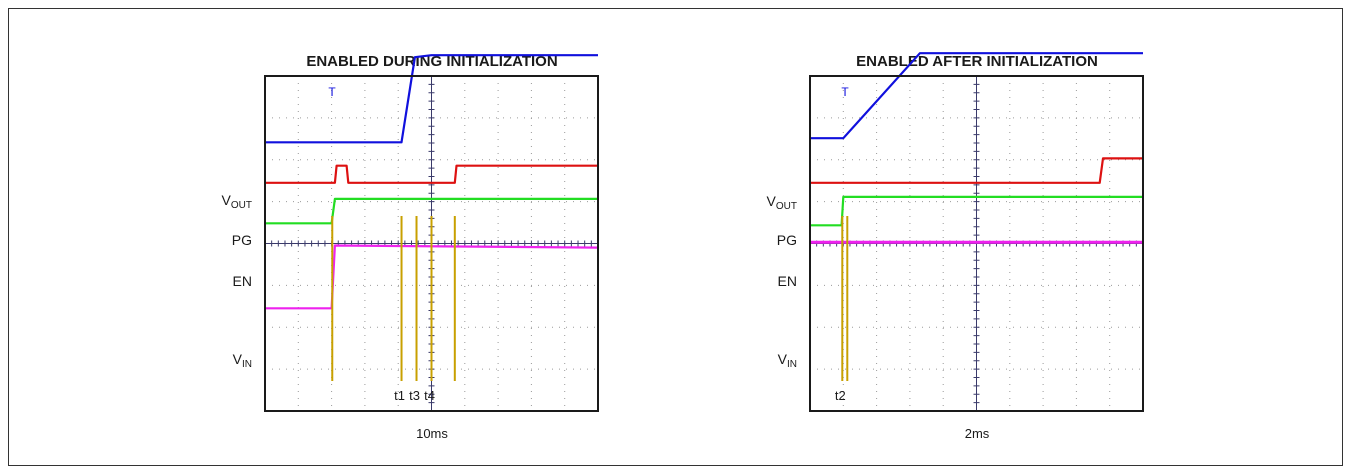 This screenshot has width=1353, height=474. What do you see at coordinates (393, 309) in the screenshot?
I see `timing-markers: t1 t3 t4` at bounding box center [393, 309].